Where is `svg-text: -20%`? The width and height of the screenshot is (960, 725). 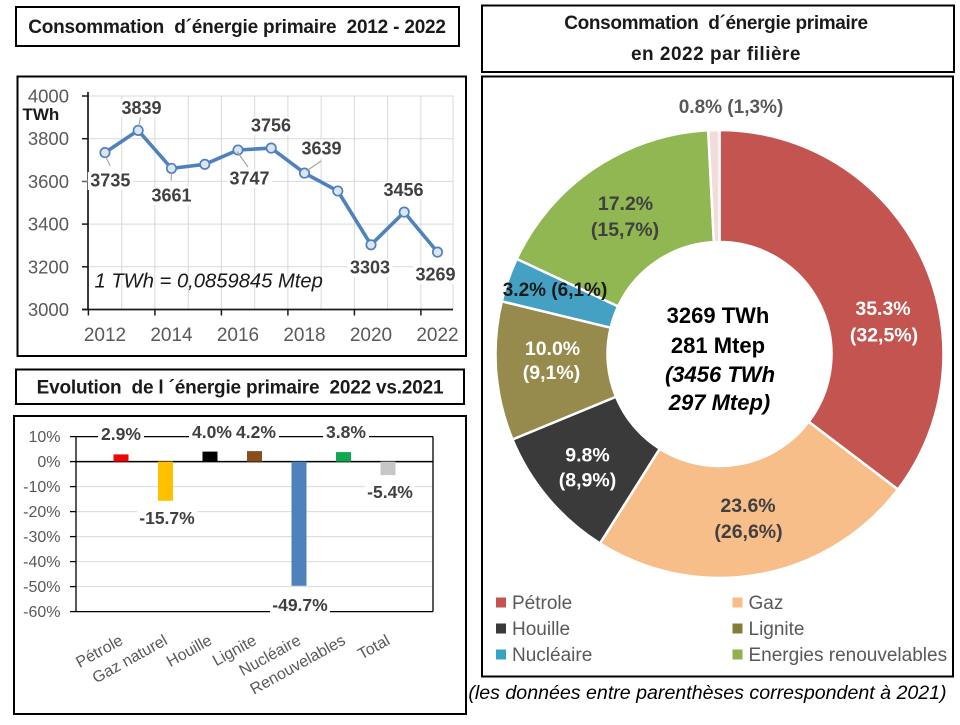
svg-text: -20% is located at coordinates (41, 512).